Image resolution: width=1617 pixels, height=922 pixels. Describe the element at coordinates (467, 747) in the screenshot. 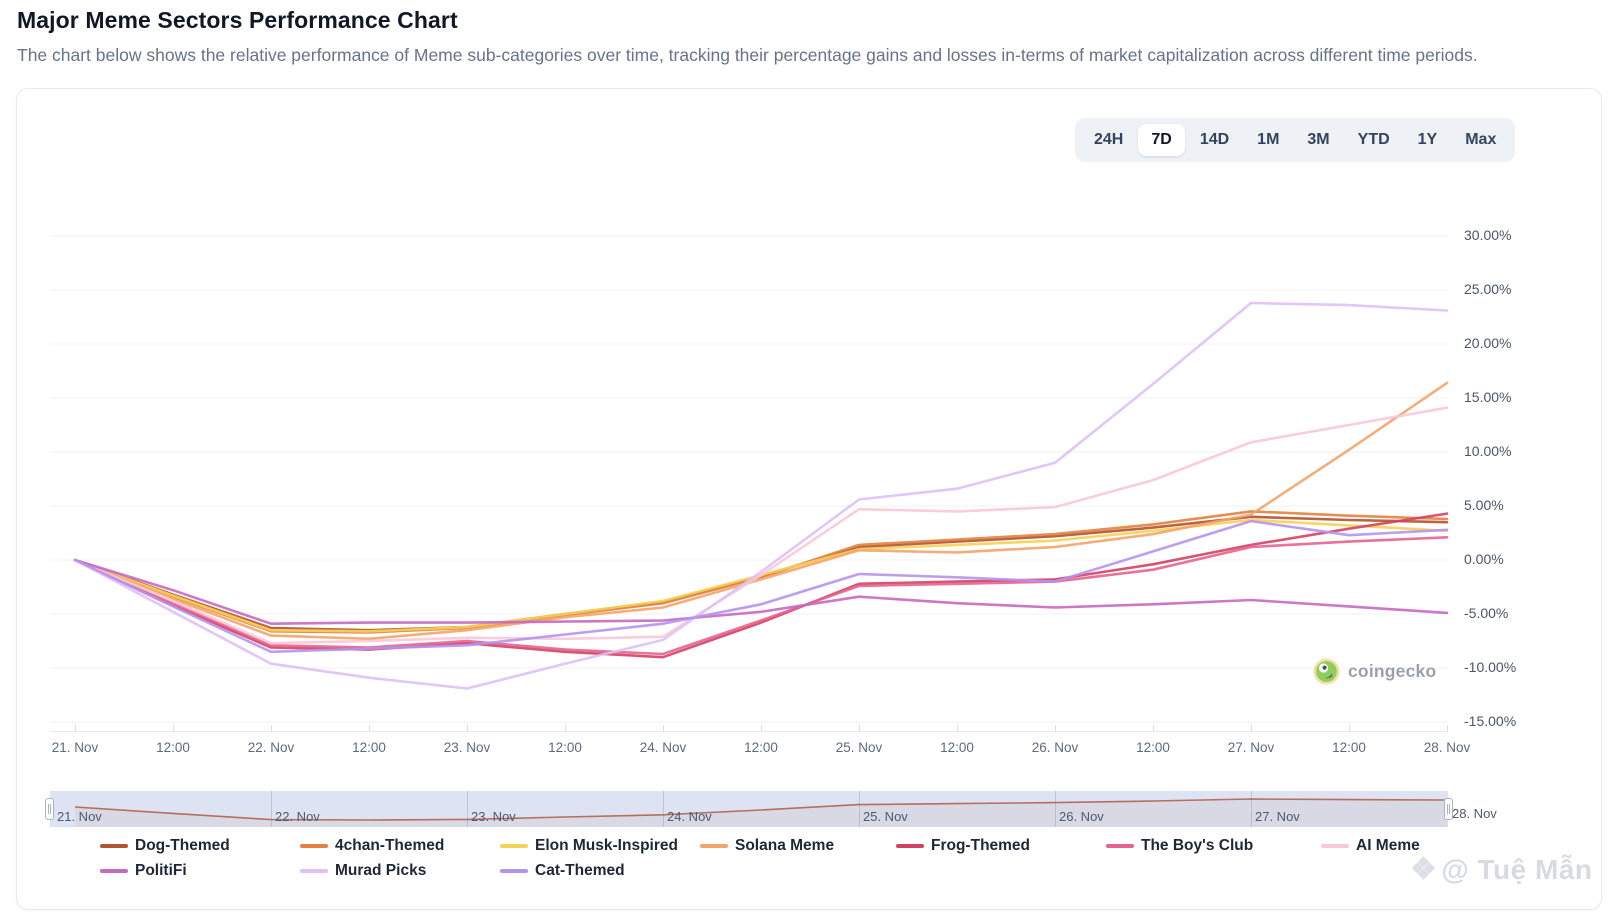

I see `x-axis-label: 23. Nov` at that location.